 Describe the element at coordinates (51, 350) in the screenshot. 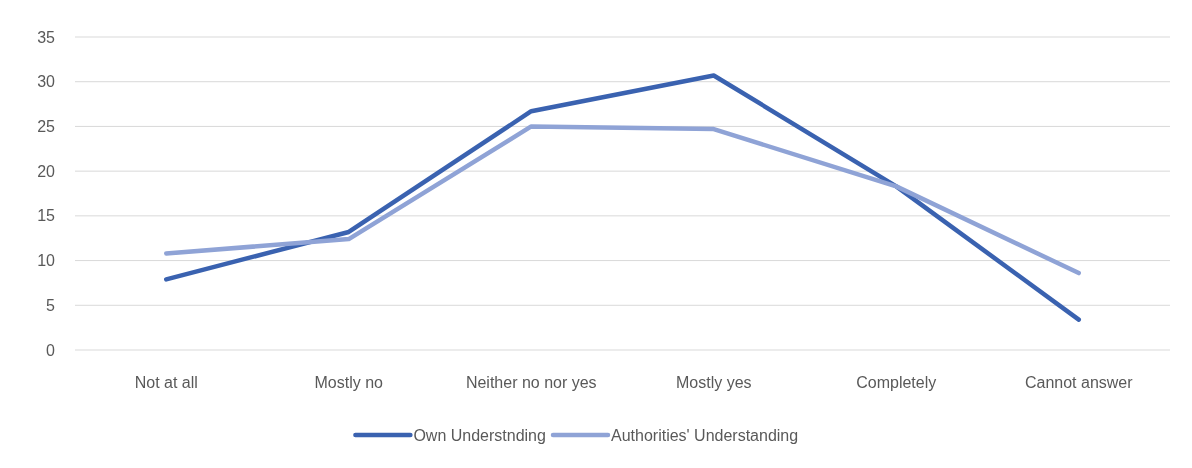

I see `y-tick-label: 0` at that location.